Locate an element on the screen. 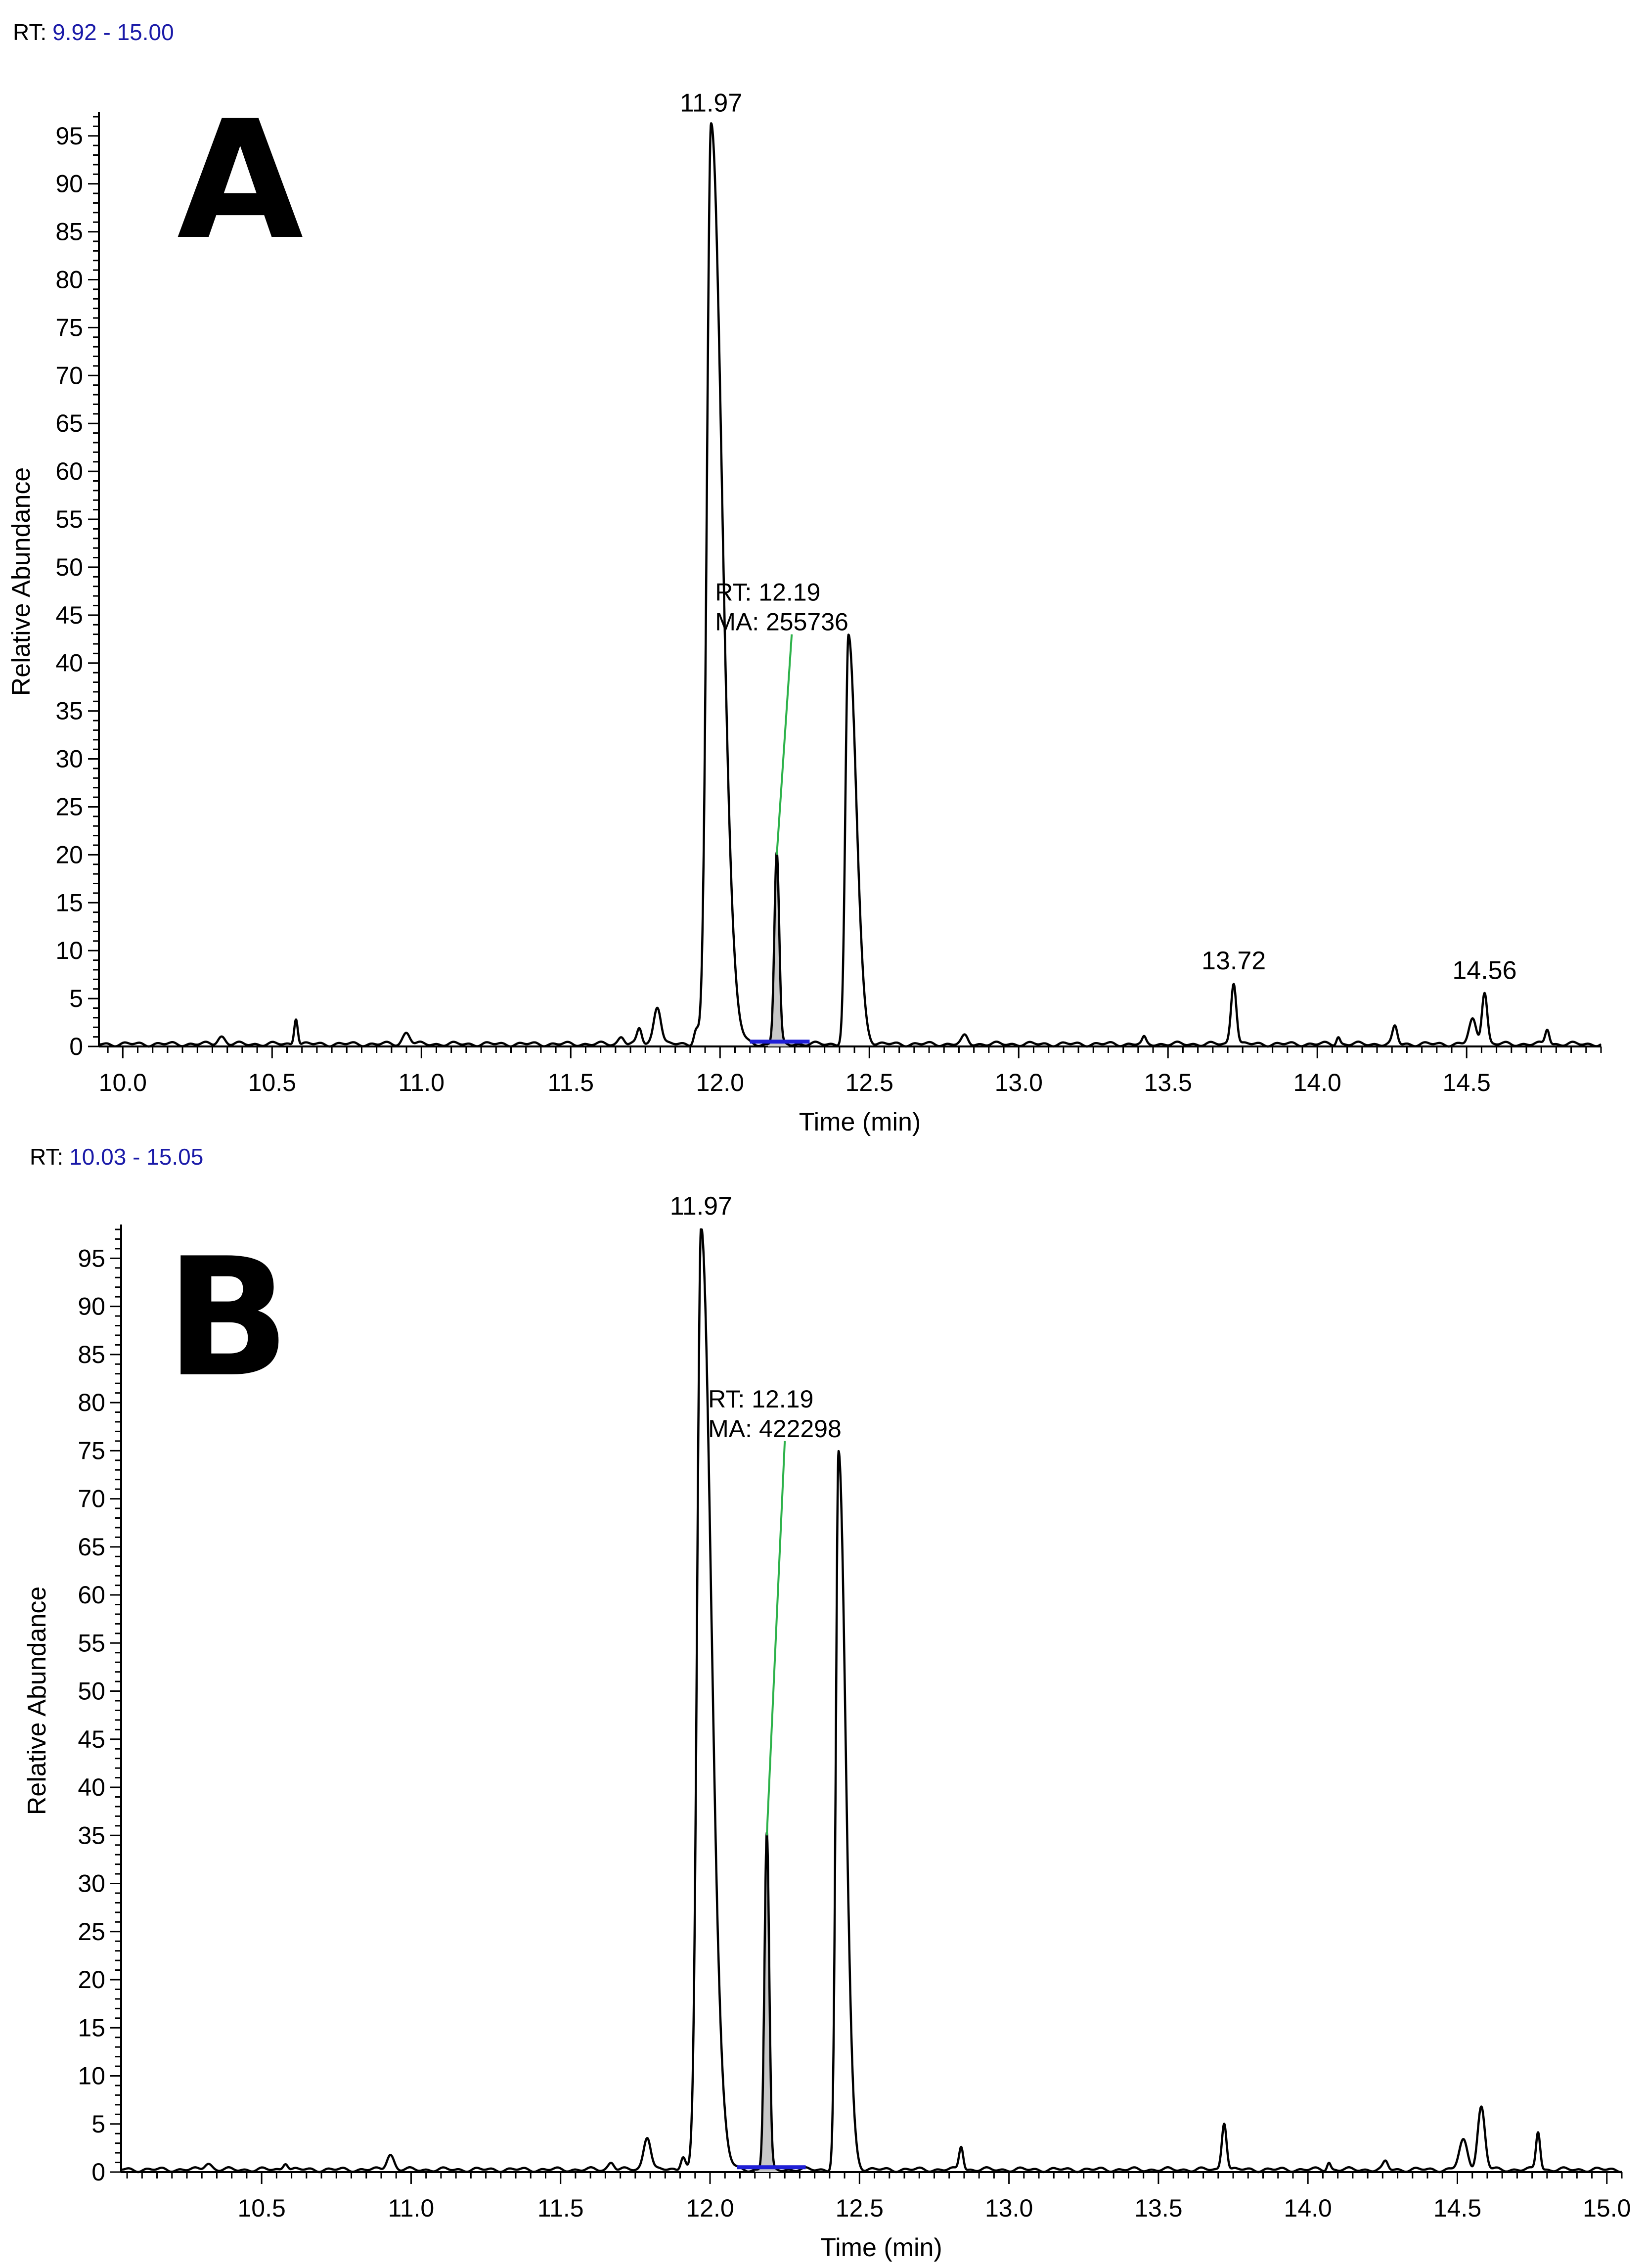  x-tick-label: 10.0 is located at coordinates (123, 1082).